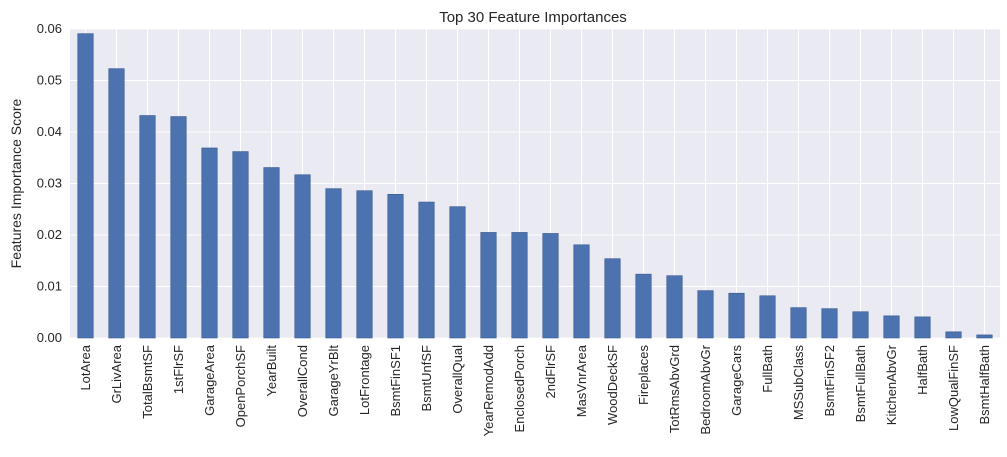 This screenshot has width=1007, height=457. What do you see at coordinates (426, 378) in the screenshot?
I see `x-tick-label: BsmtUnfSF` at bounding box center [426, 378].